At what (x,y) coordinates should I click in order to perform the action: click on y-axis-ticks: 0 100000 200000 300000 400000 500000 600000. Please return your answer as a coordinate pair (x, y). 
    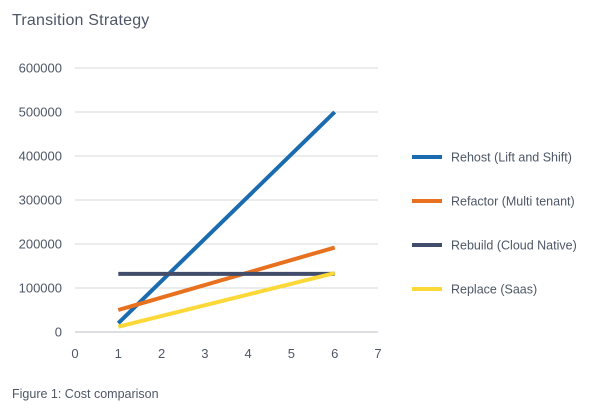
    Looking at the image, I should click on (40, 200).